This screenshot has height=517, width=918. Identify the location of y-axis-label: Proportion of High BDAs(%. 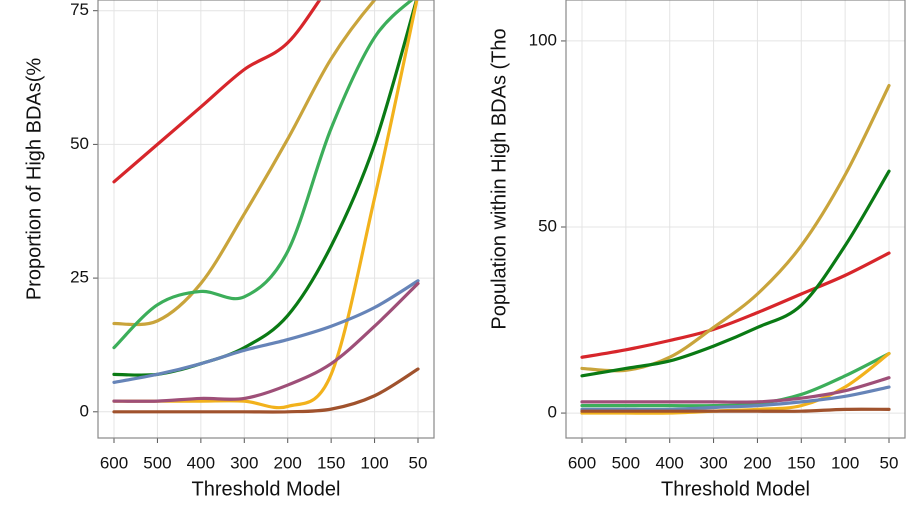
(34, 179).